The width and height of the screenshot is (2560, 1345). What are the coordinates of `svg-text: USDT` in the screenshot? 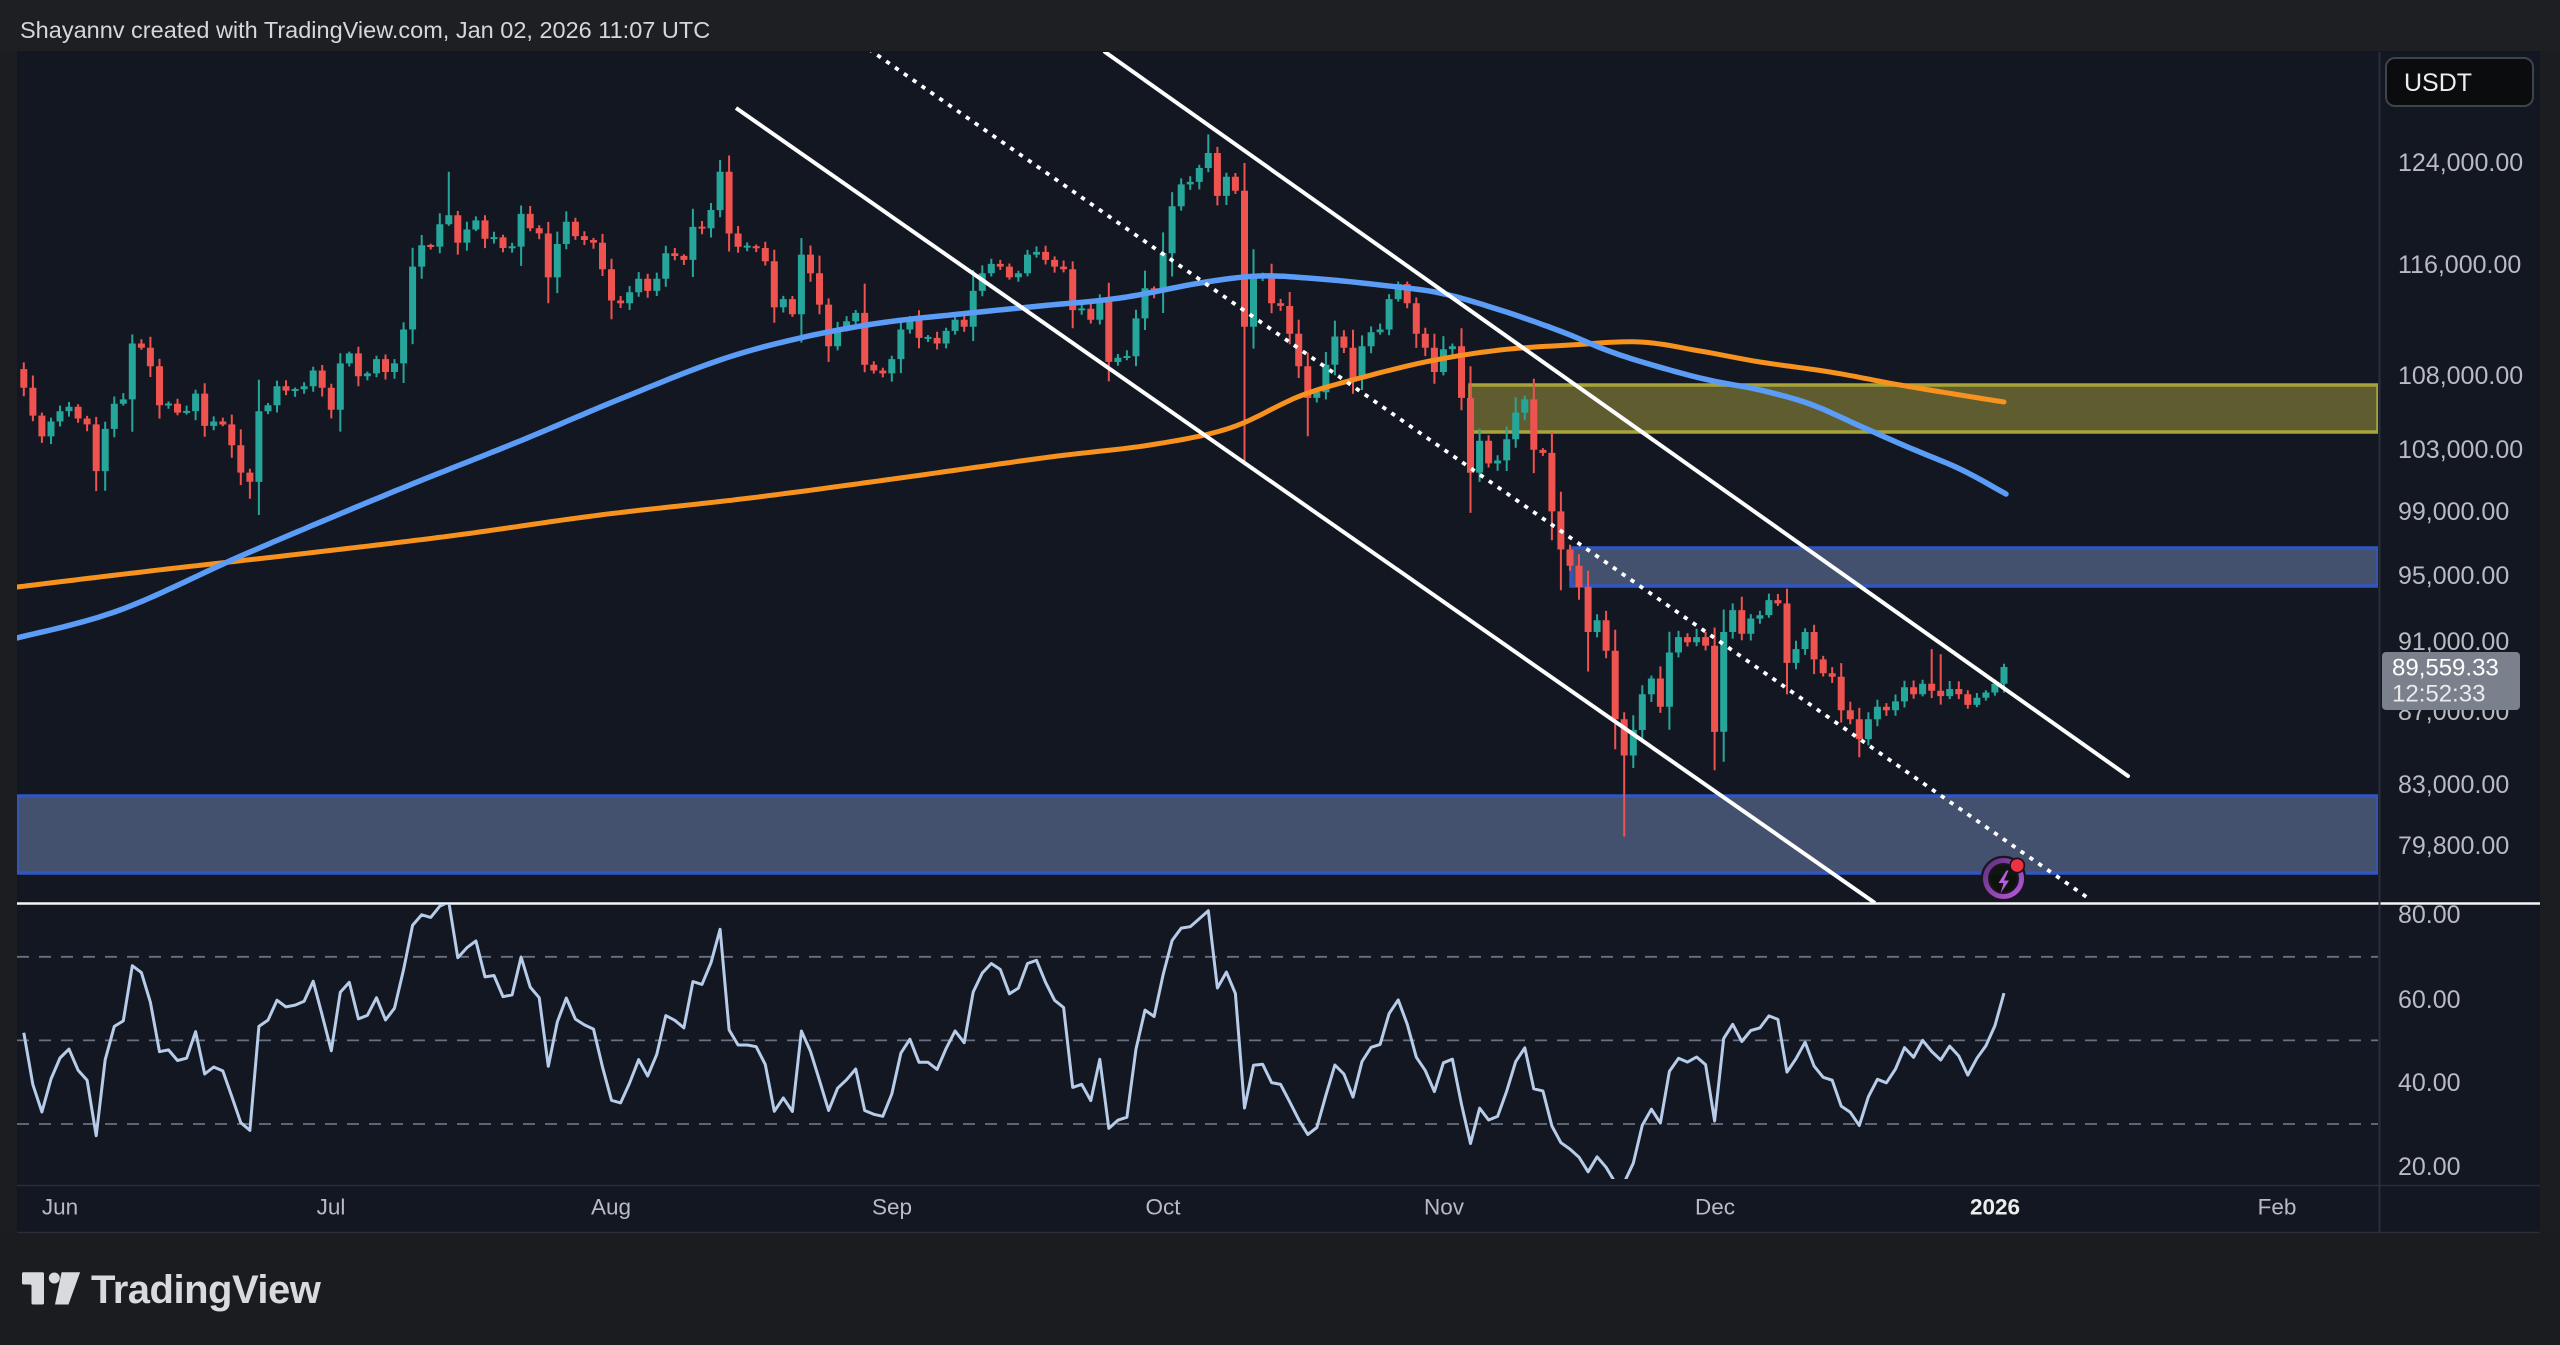 It's located at (2438, 83).